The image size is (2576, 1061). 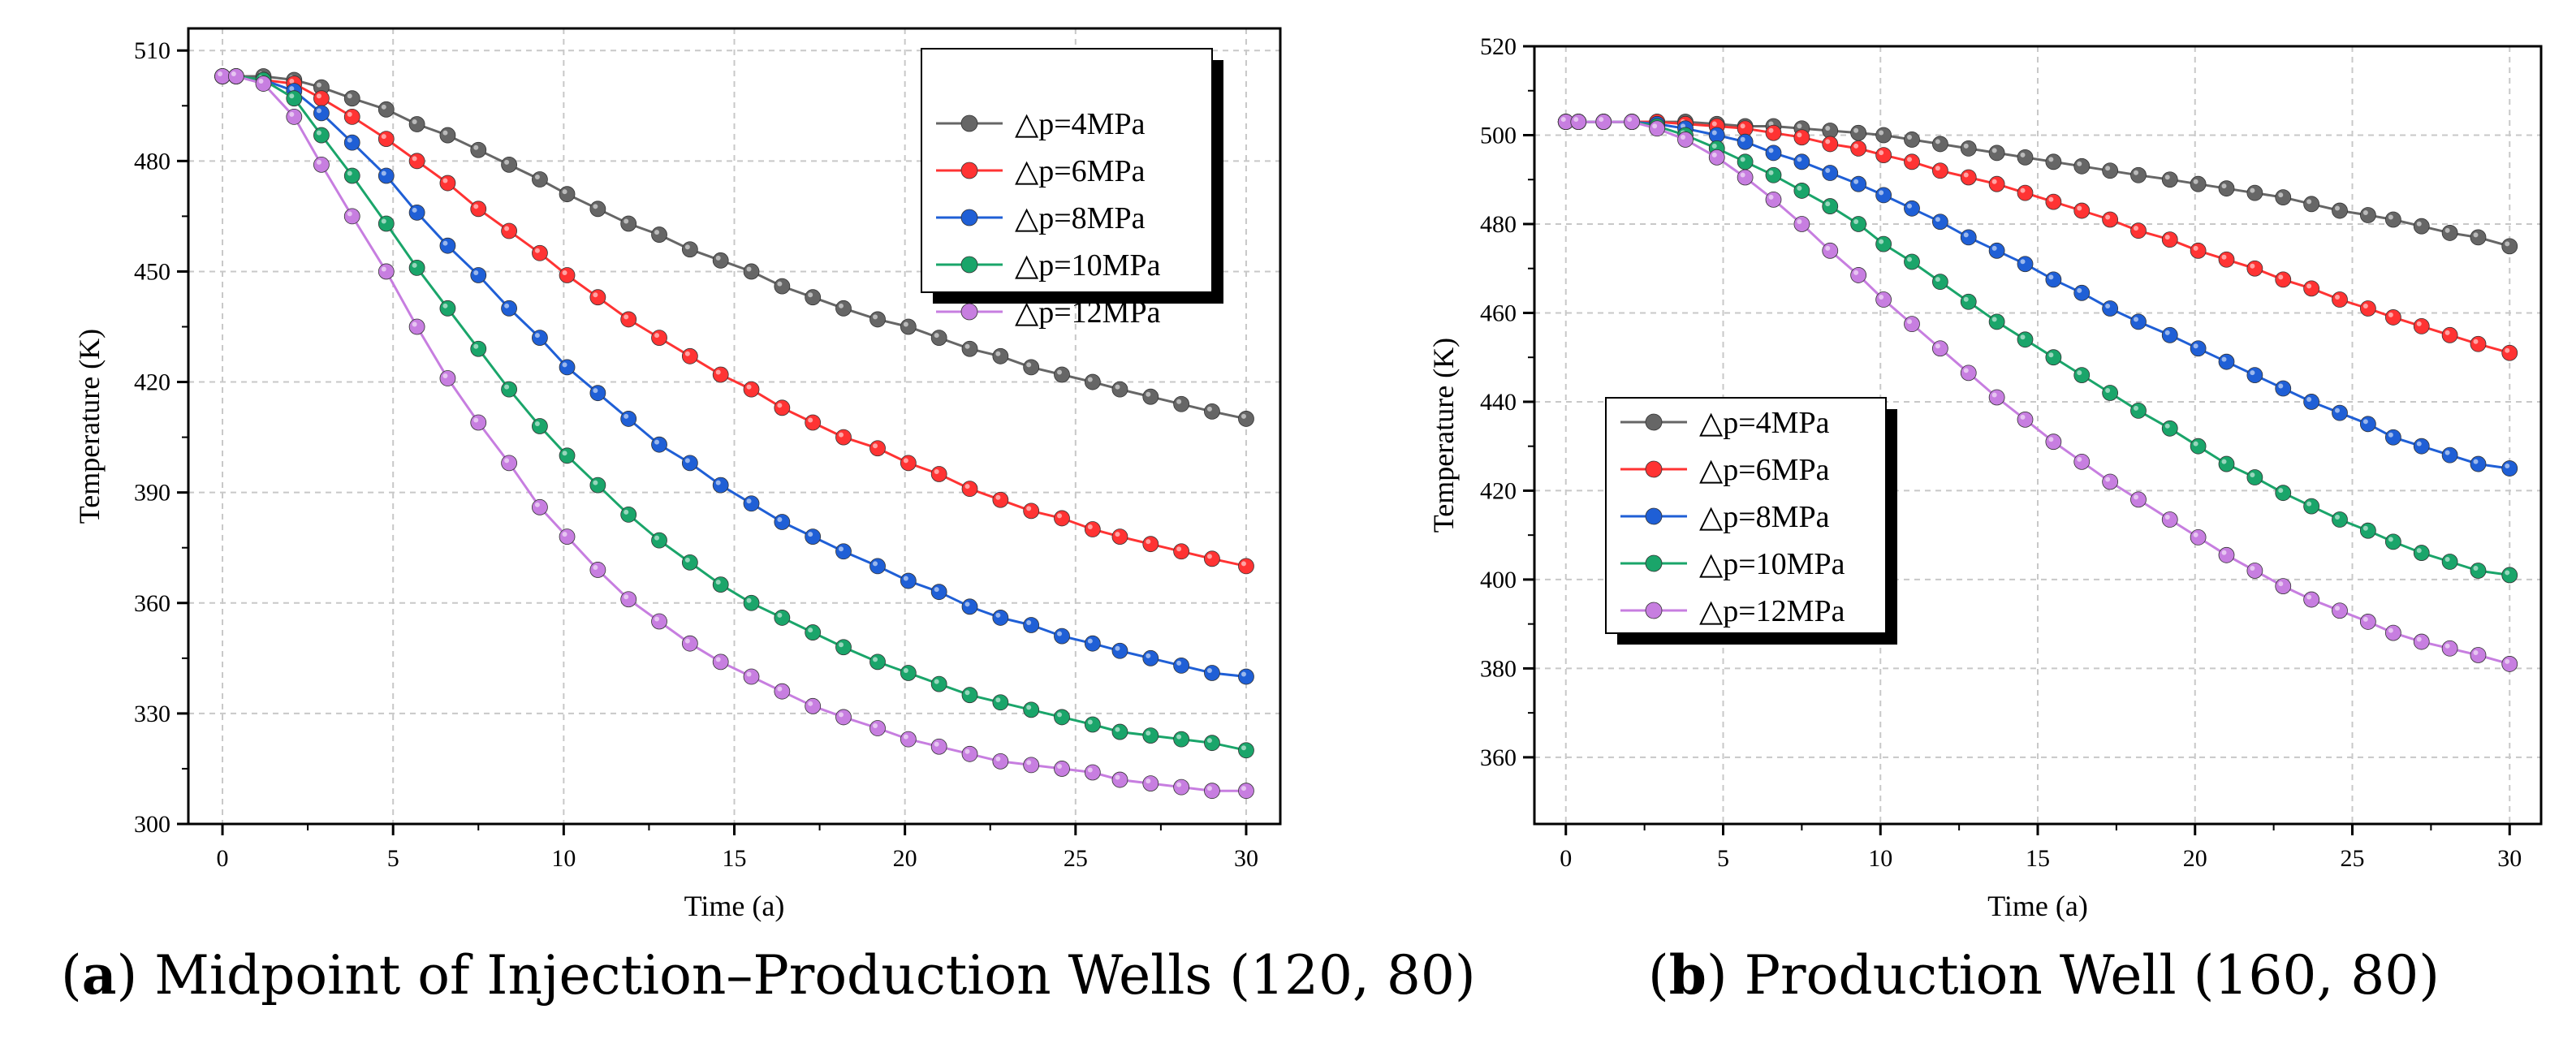 I want to click on y-tick-label: 440, so click(x=1498, y=402).